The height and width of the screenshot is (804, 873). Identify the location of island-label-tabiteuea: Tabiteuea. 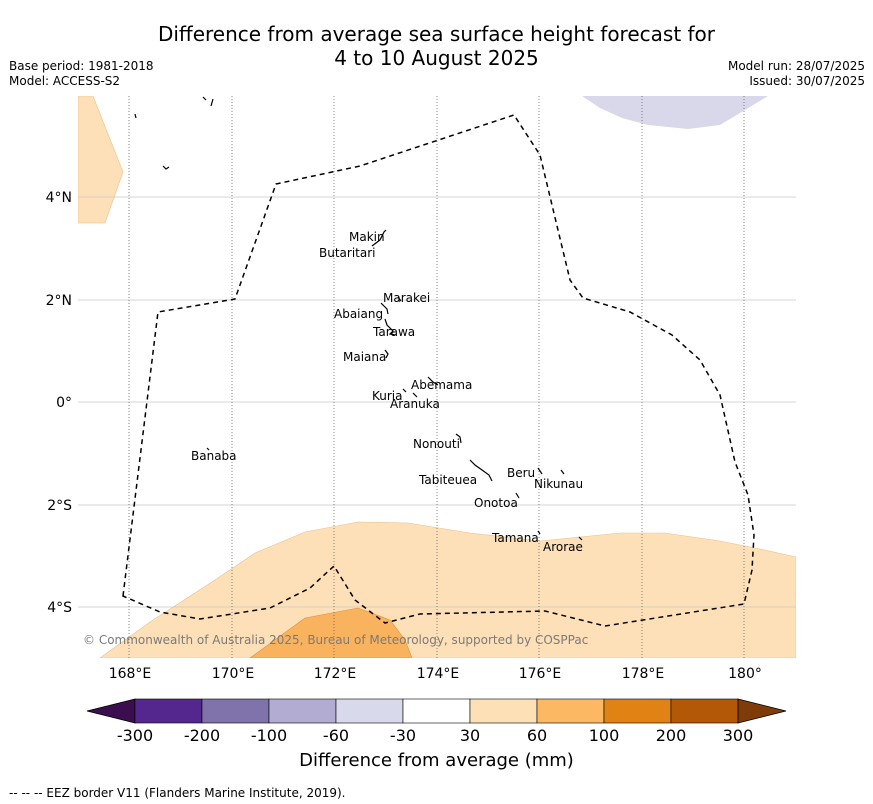
(447, 480).